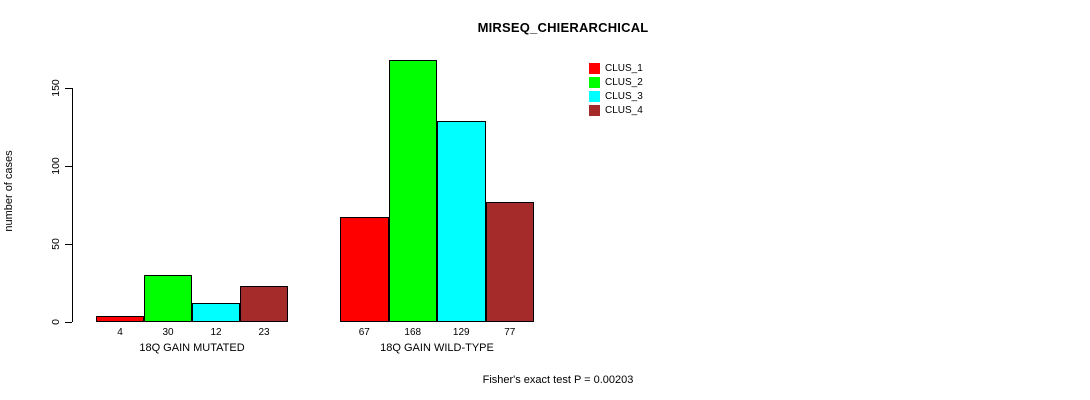  I want to click on y-tick-label: 50, so click(56, 244).